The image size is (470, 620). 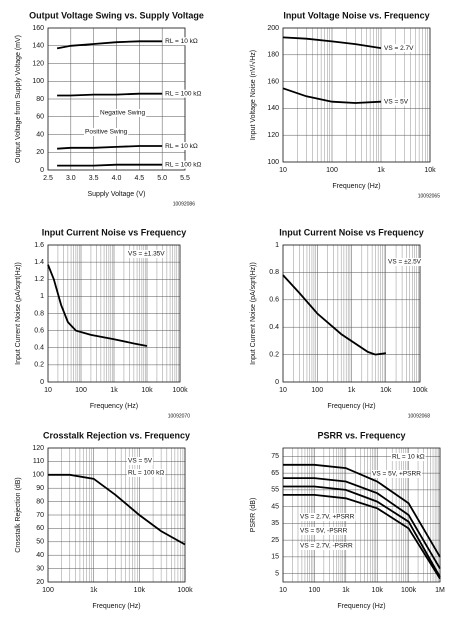 I want to click on annotation: RL = 100 kΩ, so click(x=146, y=473).